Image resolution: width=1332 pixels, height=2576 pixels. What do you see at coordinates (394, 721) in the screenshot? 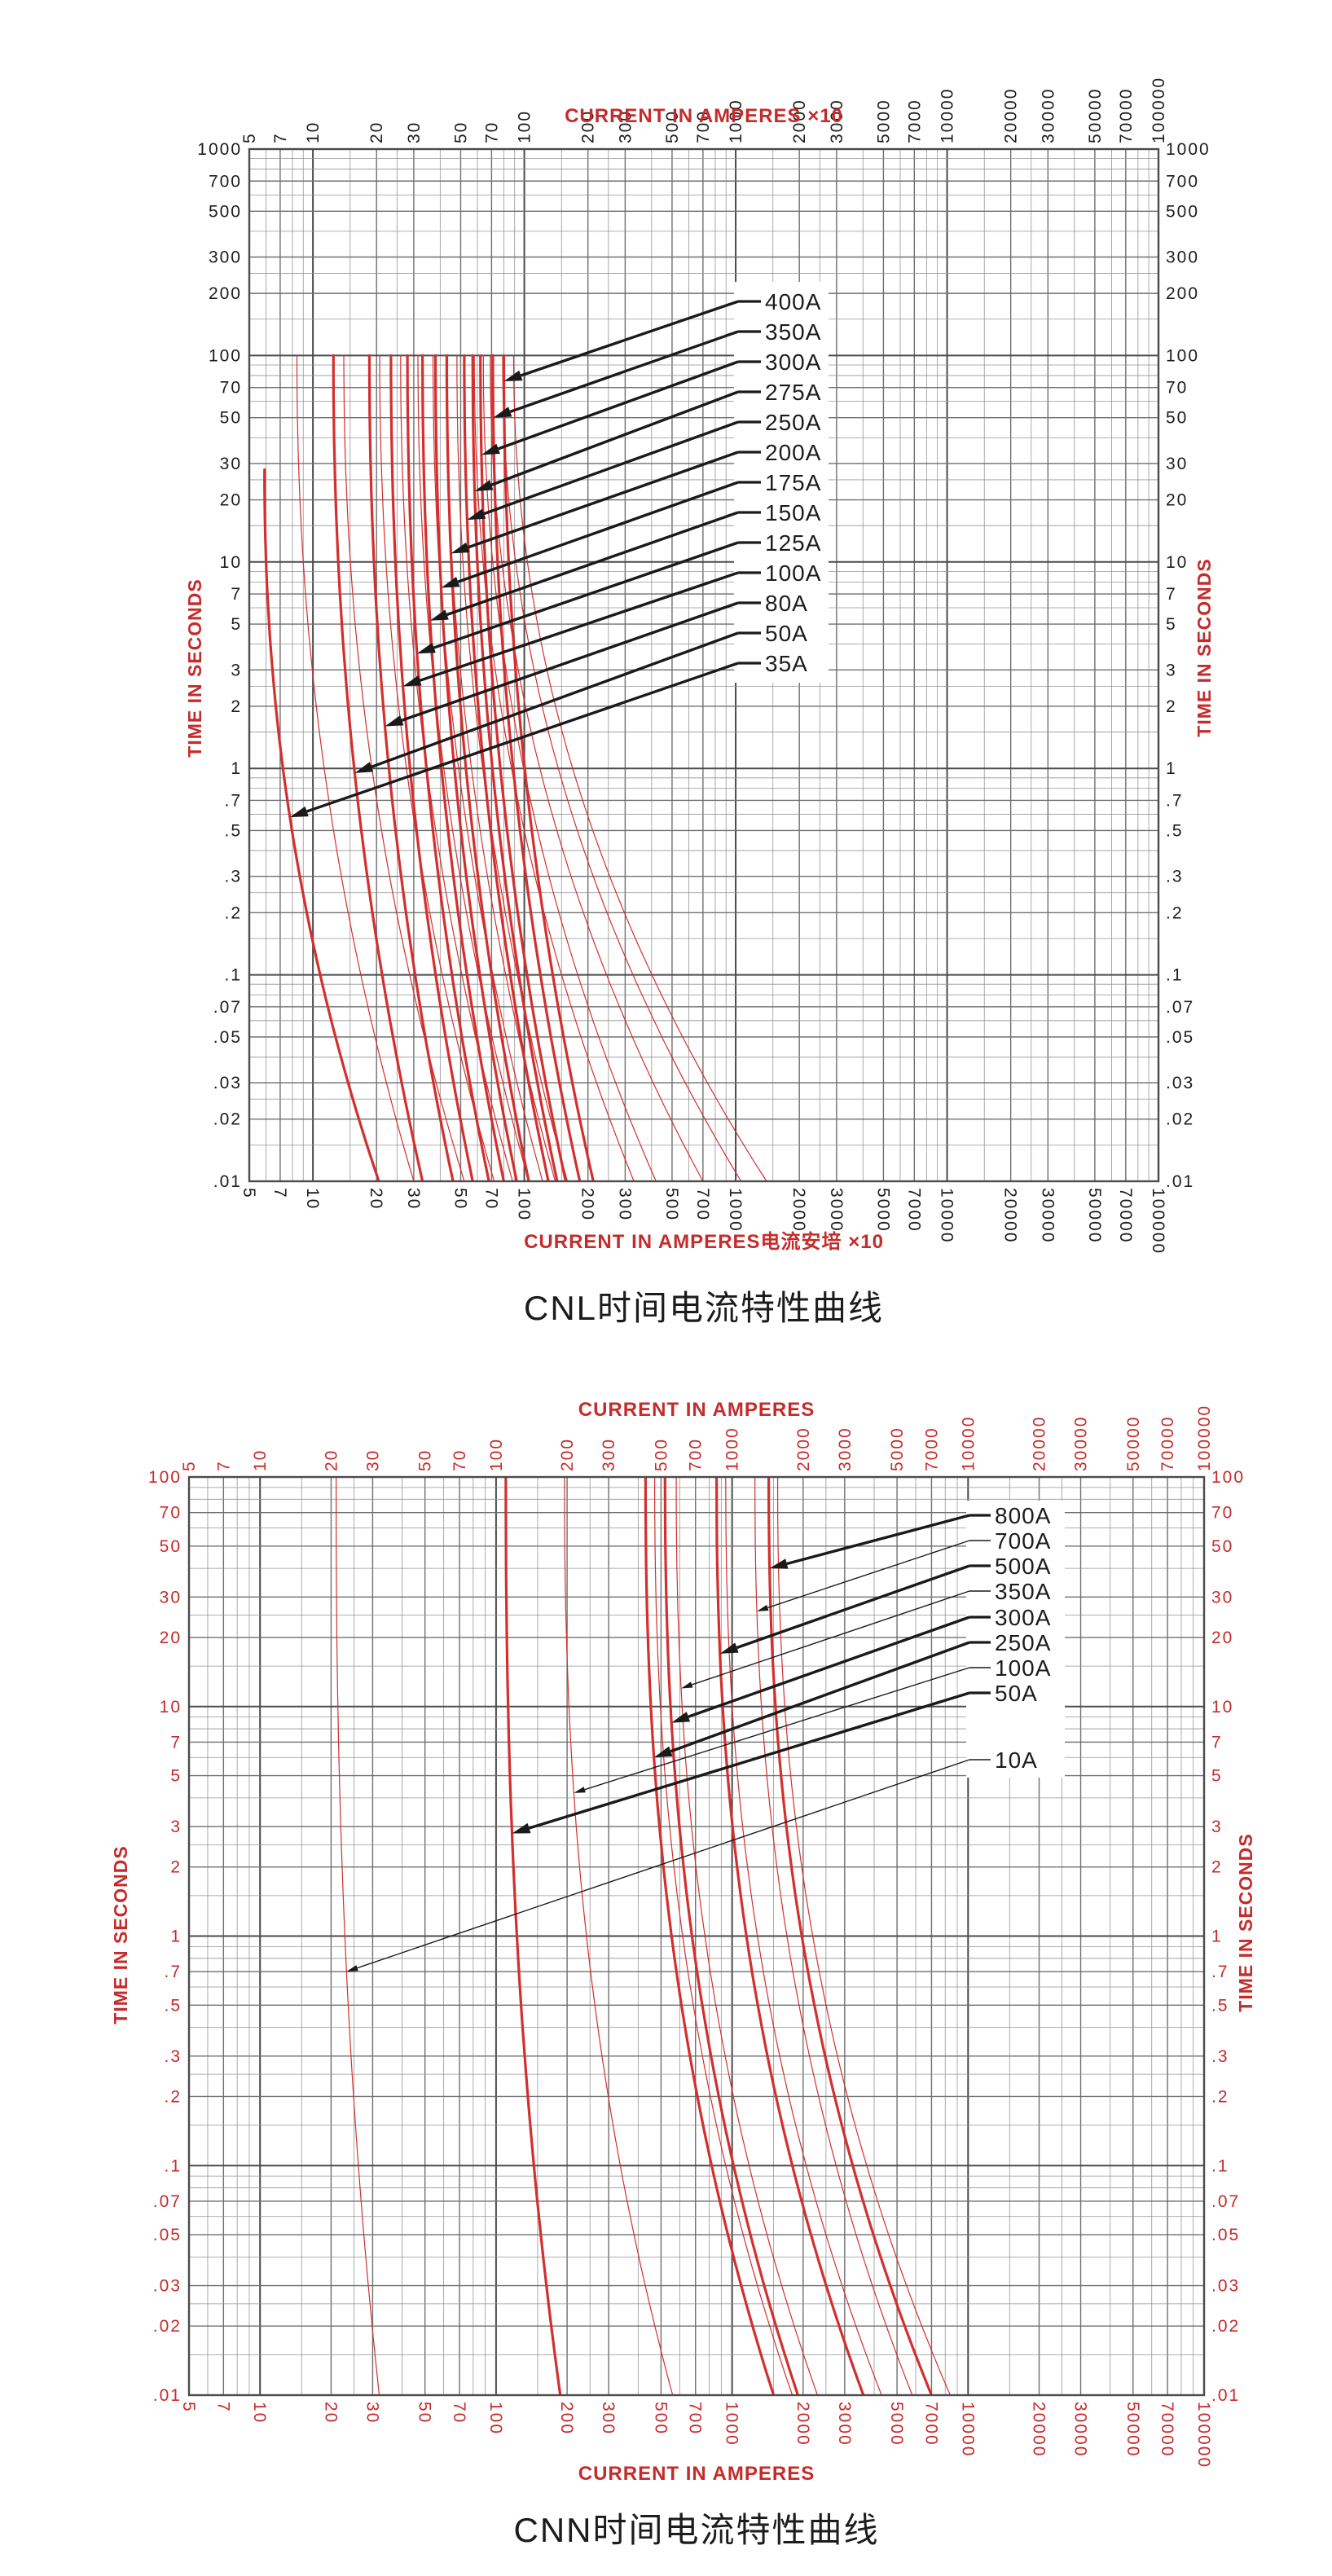
I see `arrowhead-80A` at bounding box center [394, 721].